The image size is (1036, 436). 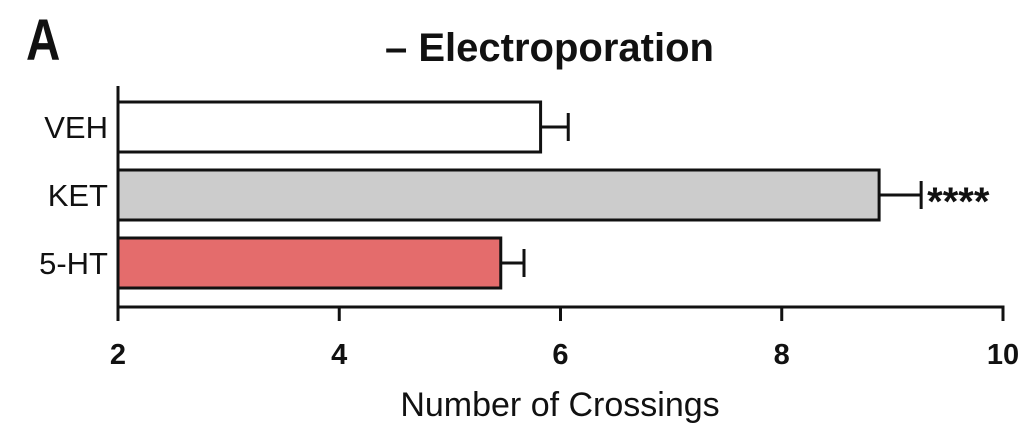 I want to click on x-tick-label: 4, so click(x=339, y=355).